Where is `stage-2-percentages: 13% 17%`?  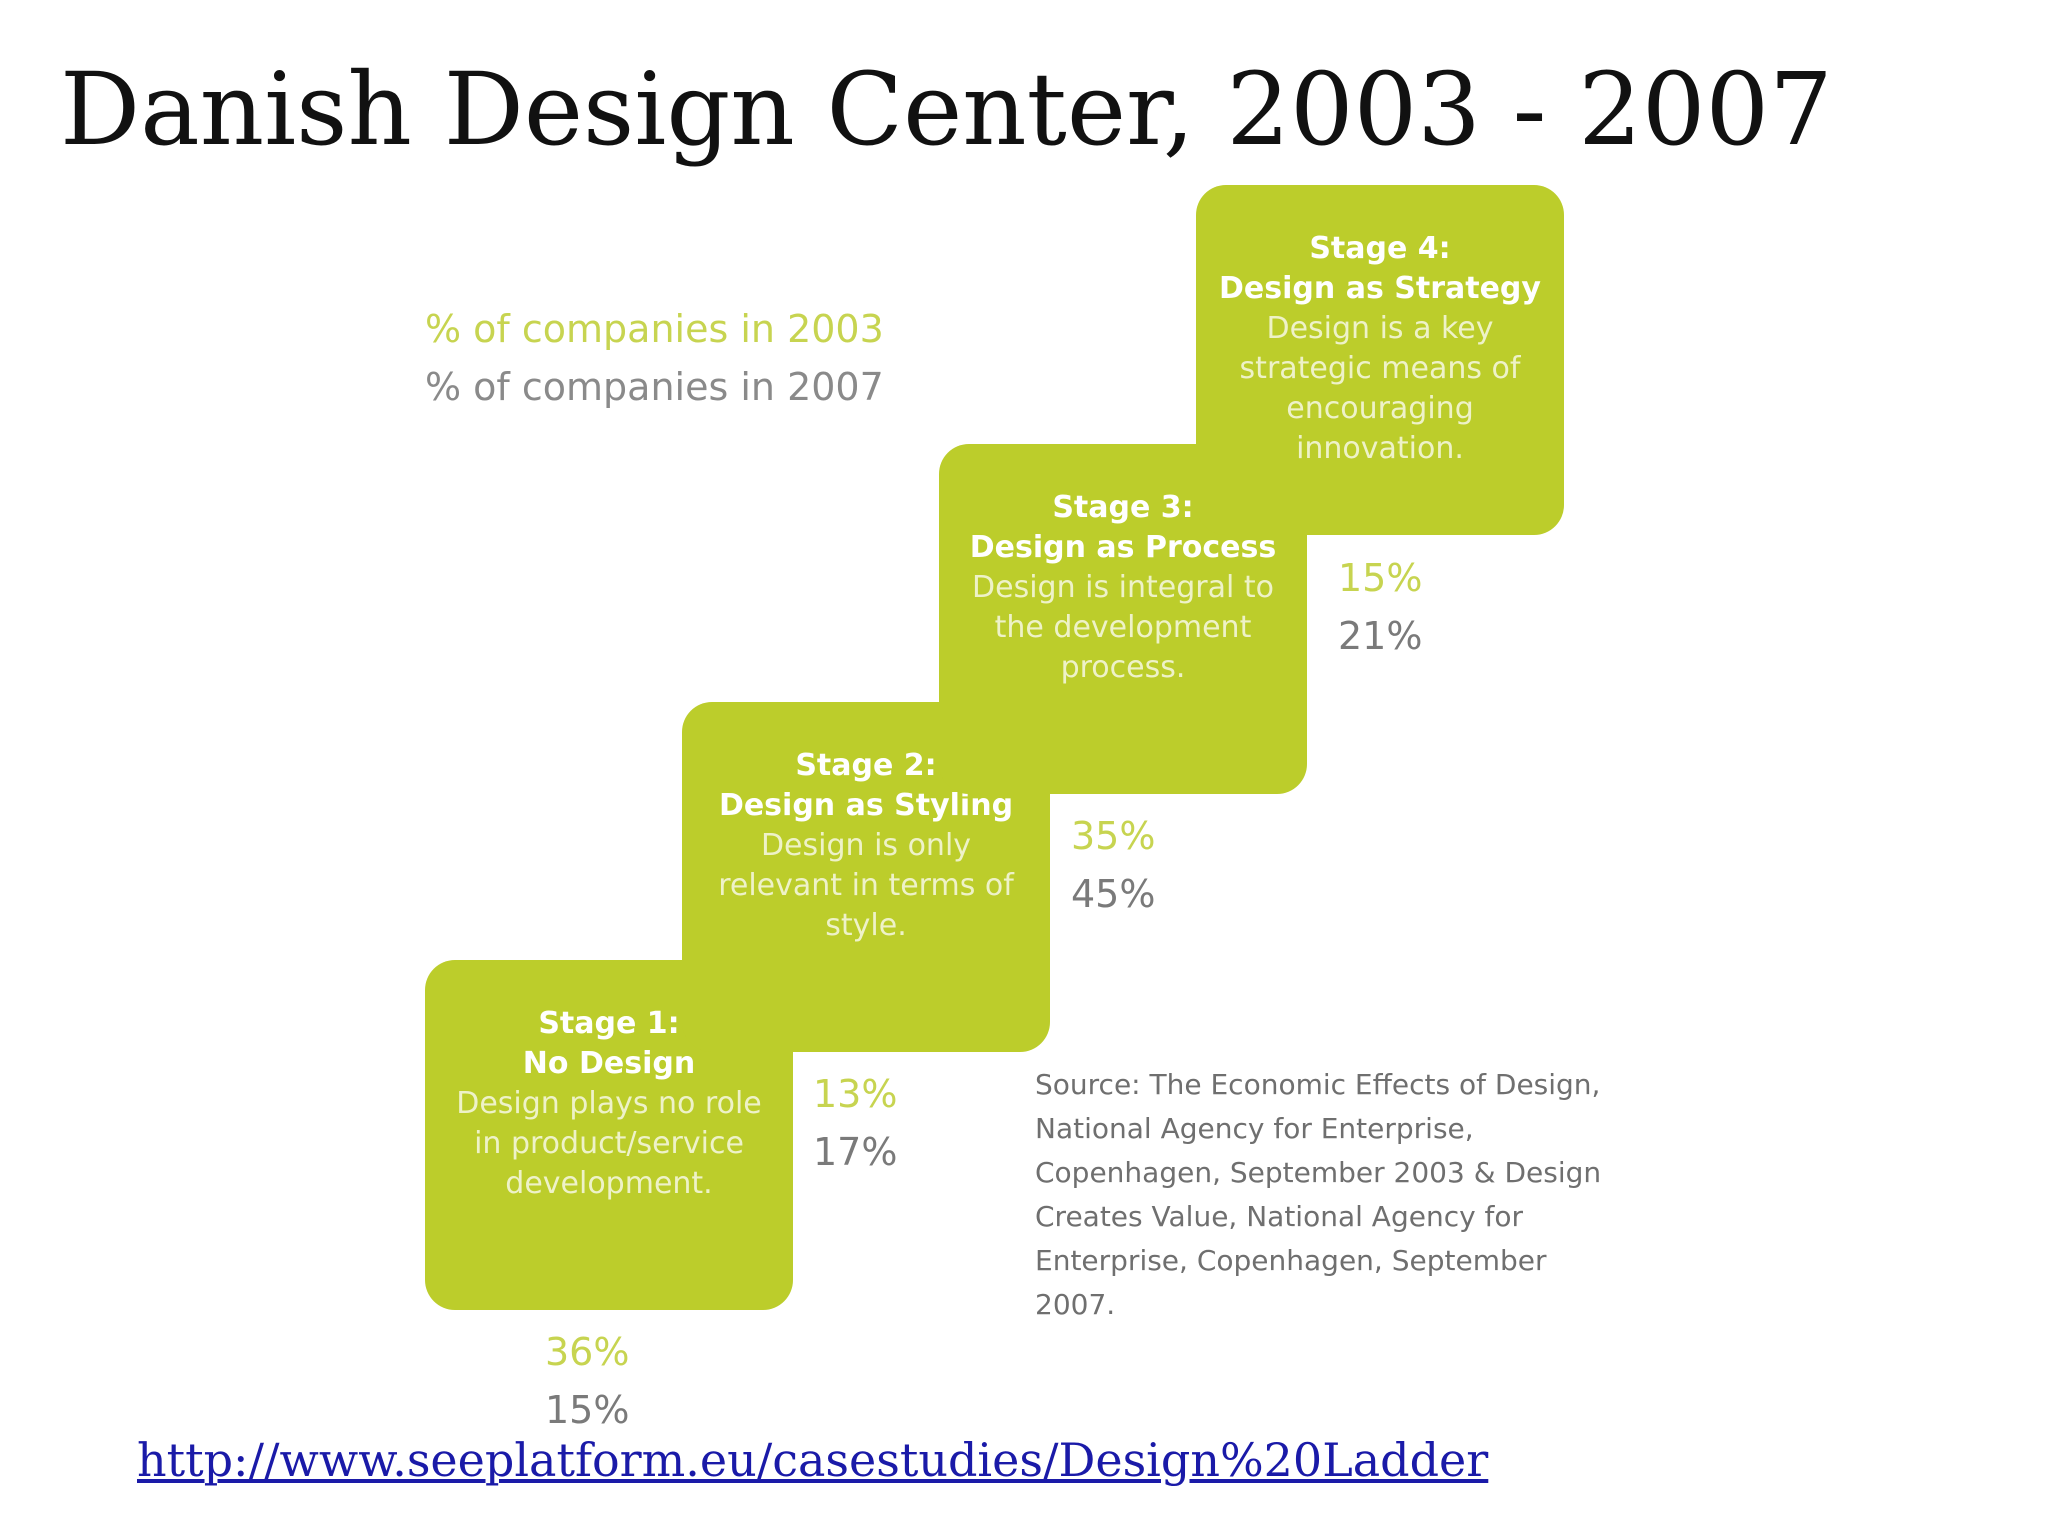
stage-2-percentages: 13% 17% is located at coordinates (855, 1123).